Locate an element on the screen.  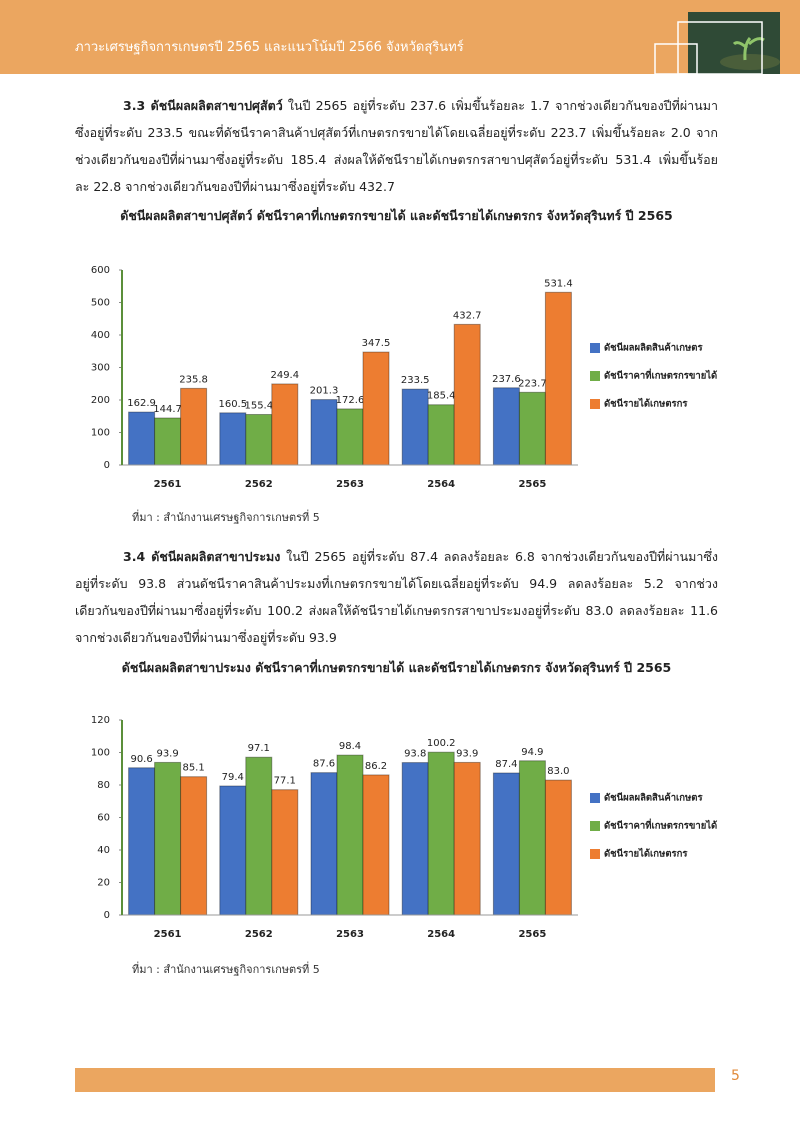
y-tick-label: 100 is located at coordinates (100, 433).